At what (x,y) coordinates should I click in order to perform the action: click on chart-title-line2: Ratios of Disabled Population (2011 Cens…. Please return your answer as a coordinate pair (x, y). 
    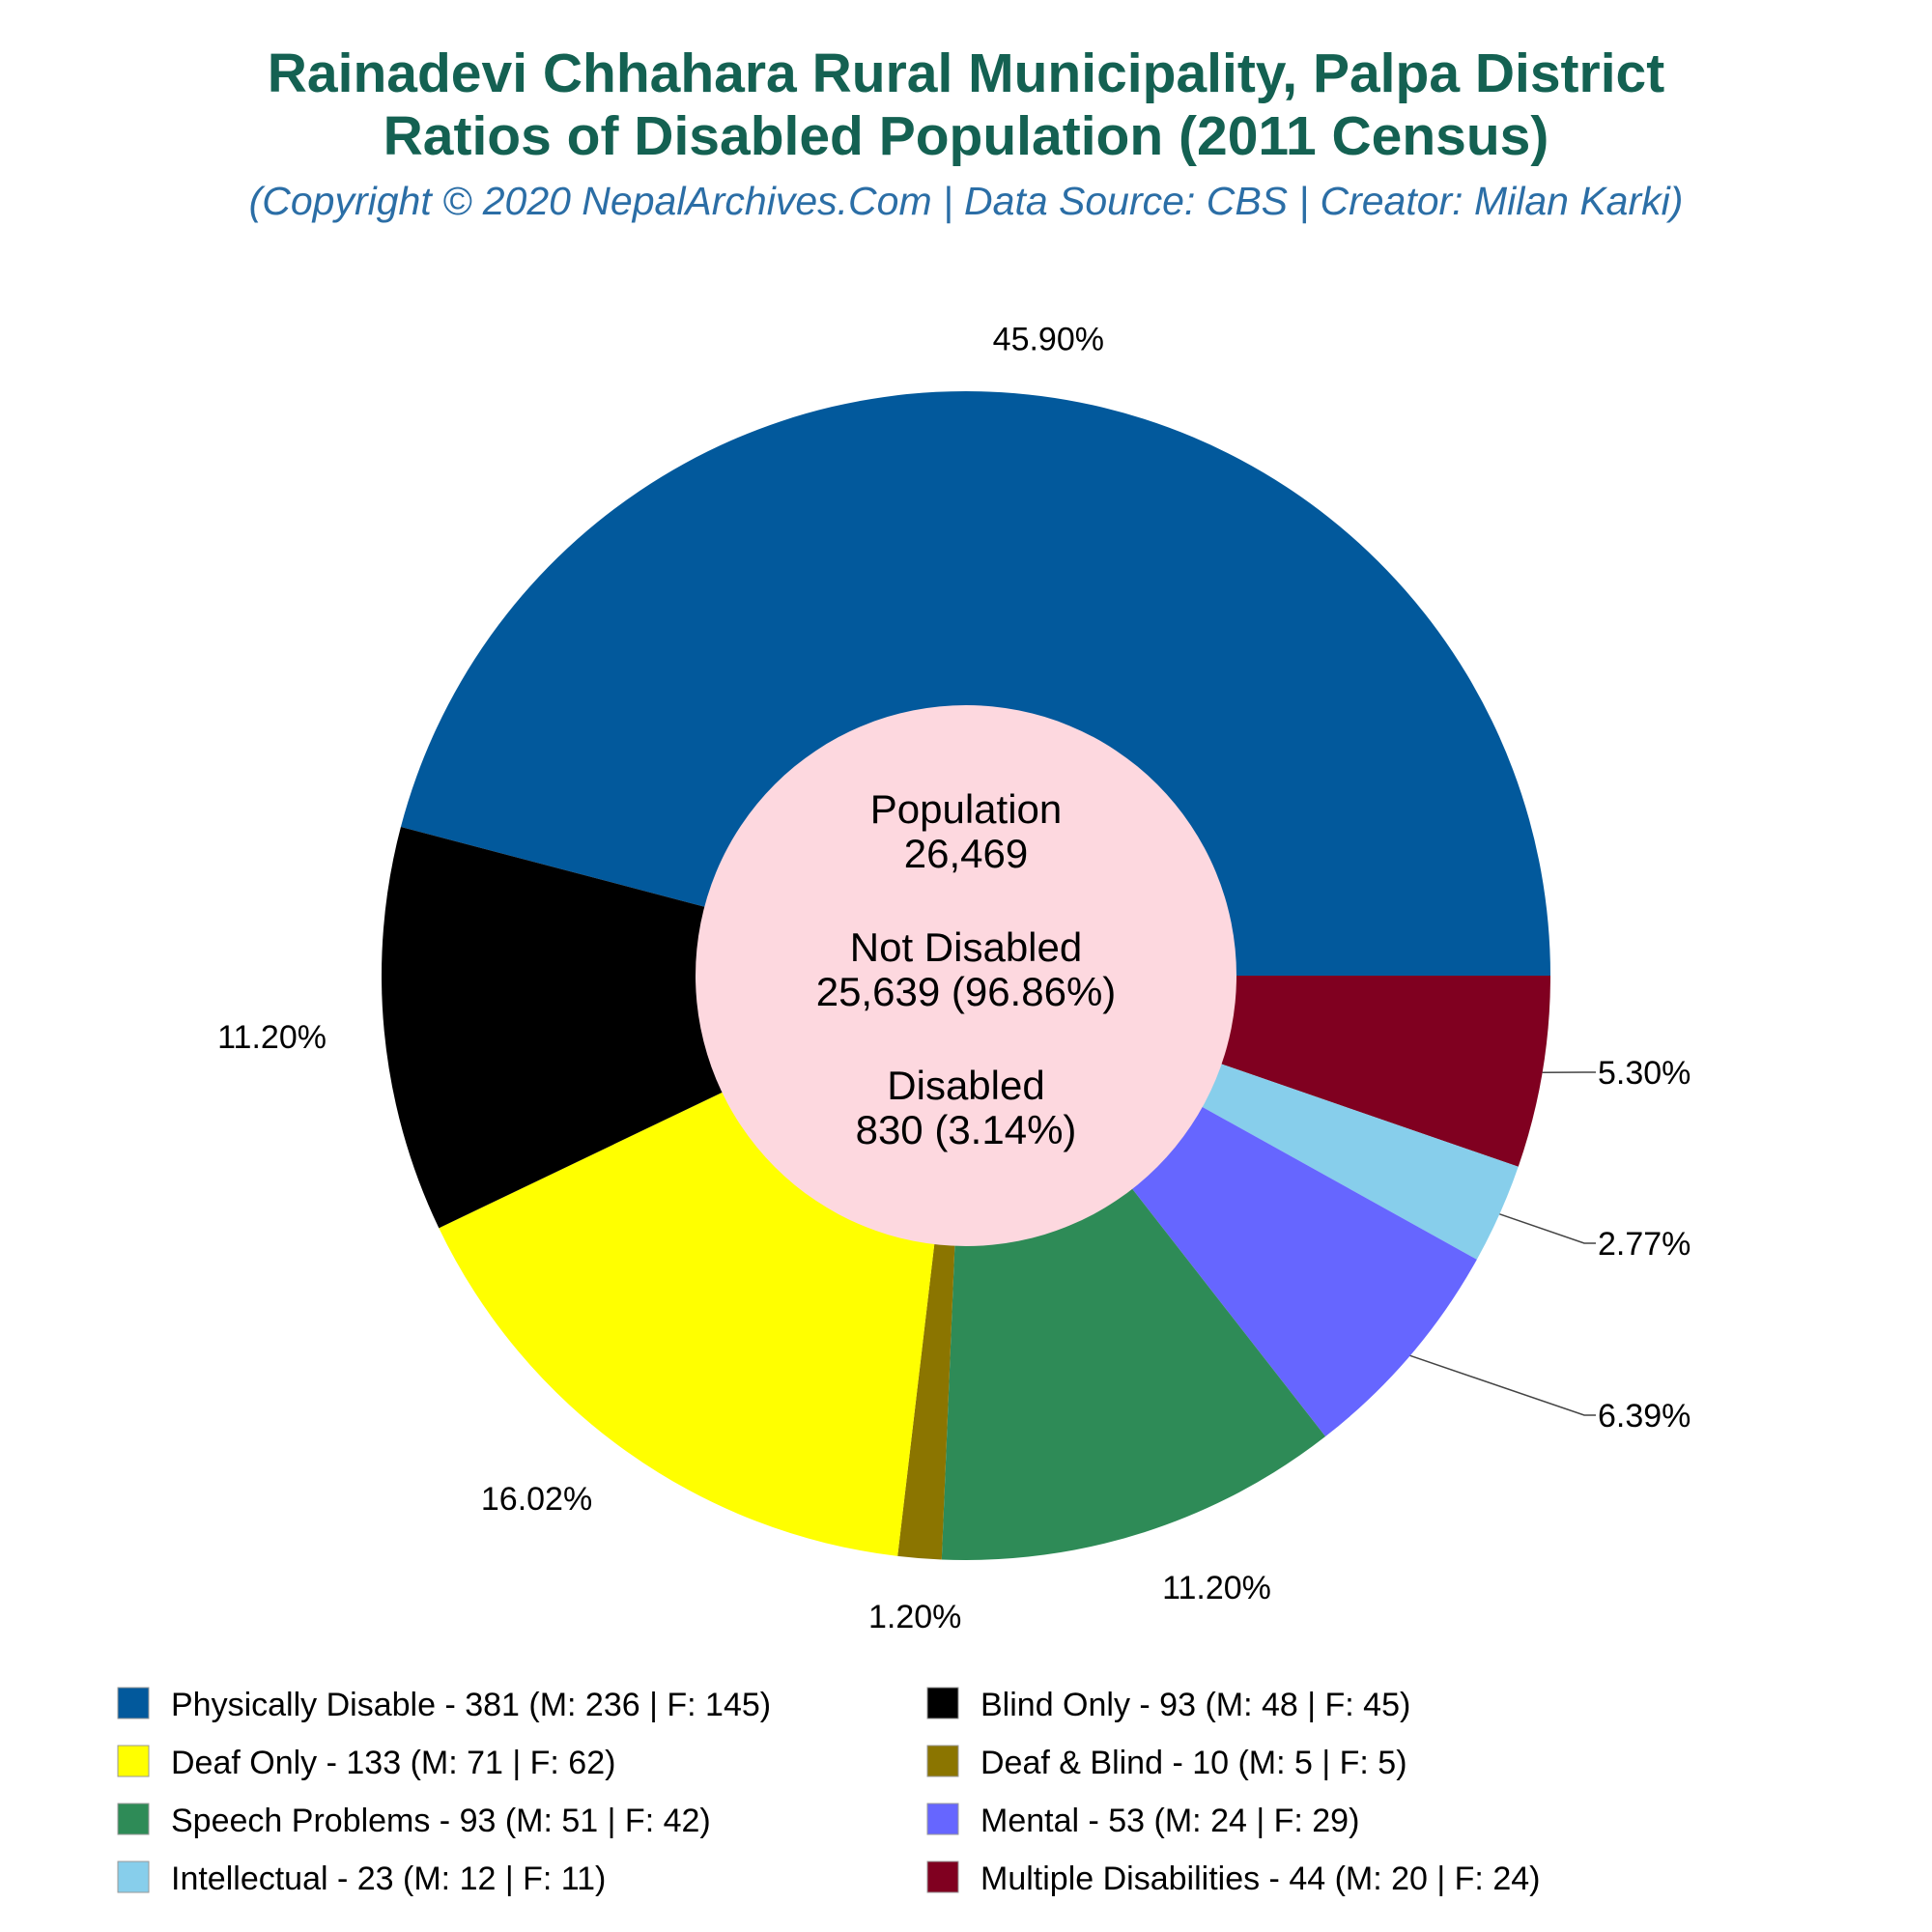
    Looking at the image, I should click on (966, 136).